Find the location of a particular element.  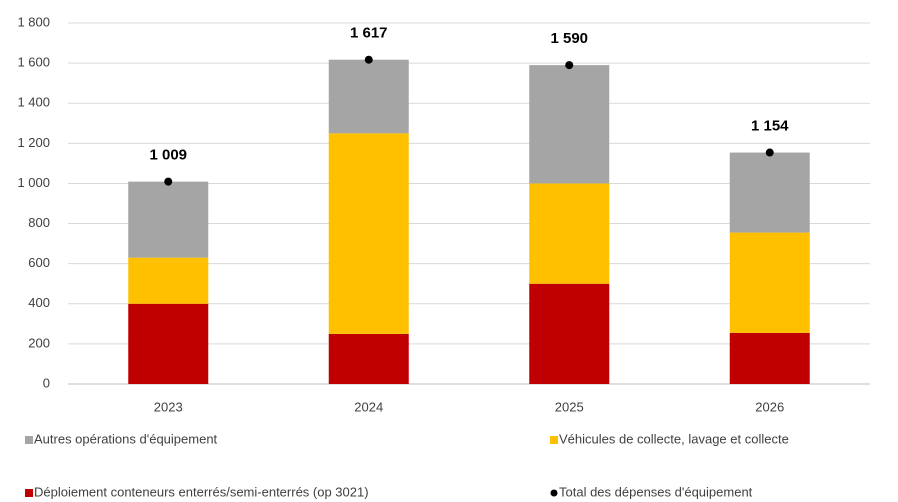

total-label: 1 617 is located at coordinates (369, 33).